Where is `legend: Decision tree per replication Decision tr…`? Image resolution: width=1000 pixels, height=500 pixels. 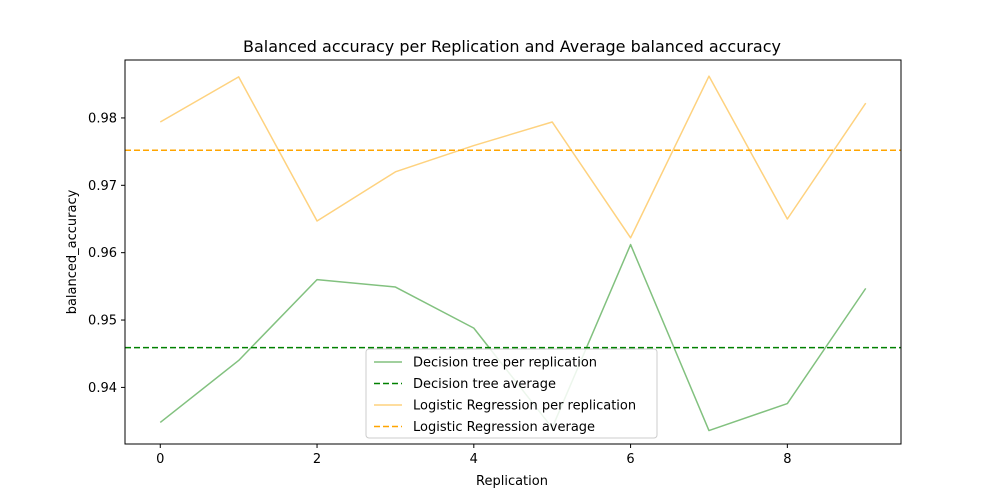
legend: Decision tree per replication Decision tr… is located at coordinates (511, 393).